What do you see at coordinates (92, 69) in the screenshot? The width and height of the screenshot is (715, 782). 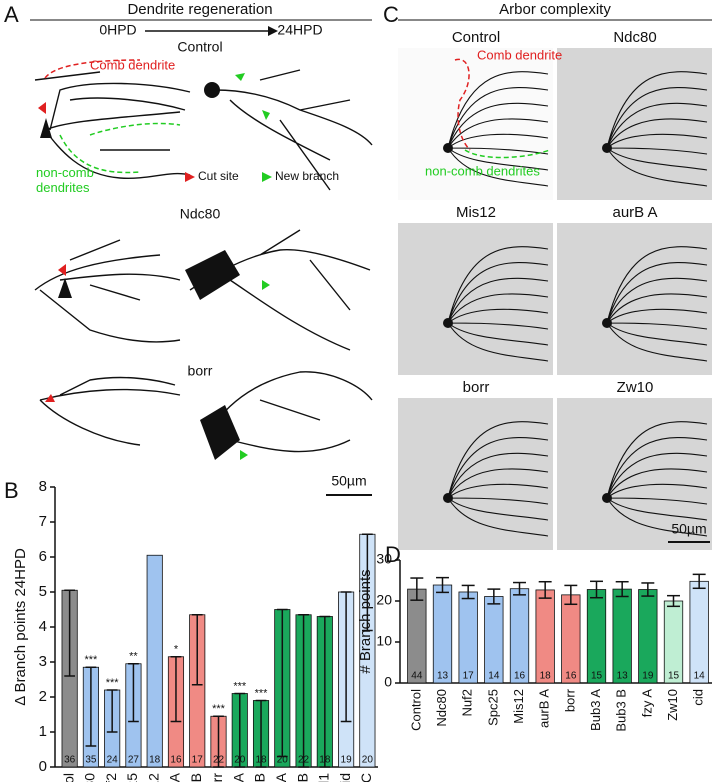 I see `comb-trace` at bounding box center [92, 69].